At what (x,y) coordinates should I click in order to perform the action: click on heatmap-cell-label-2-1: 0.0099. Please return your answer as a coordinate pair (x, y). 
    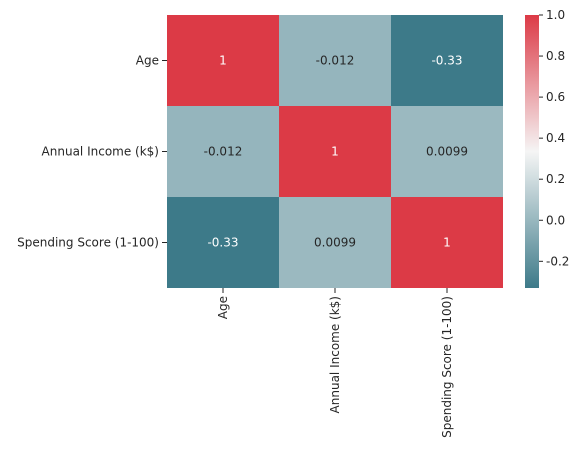
    Looking at the image, I should click on (335, 243).